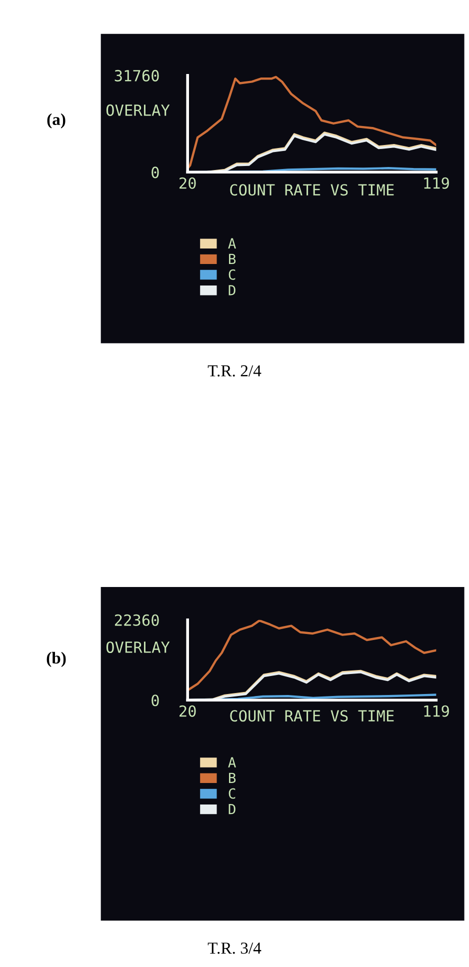 The height and width of the screenshot is (967, 469). I want to click on text: T.R. 3/4, so click(235, 948).